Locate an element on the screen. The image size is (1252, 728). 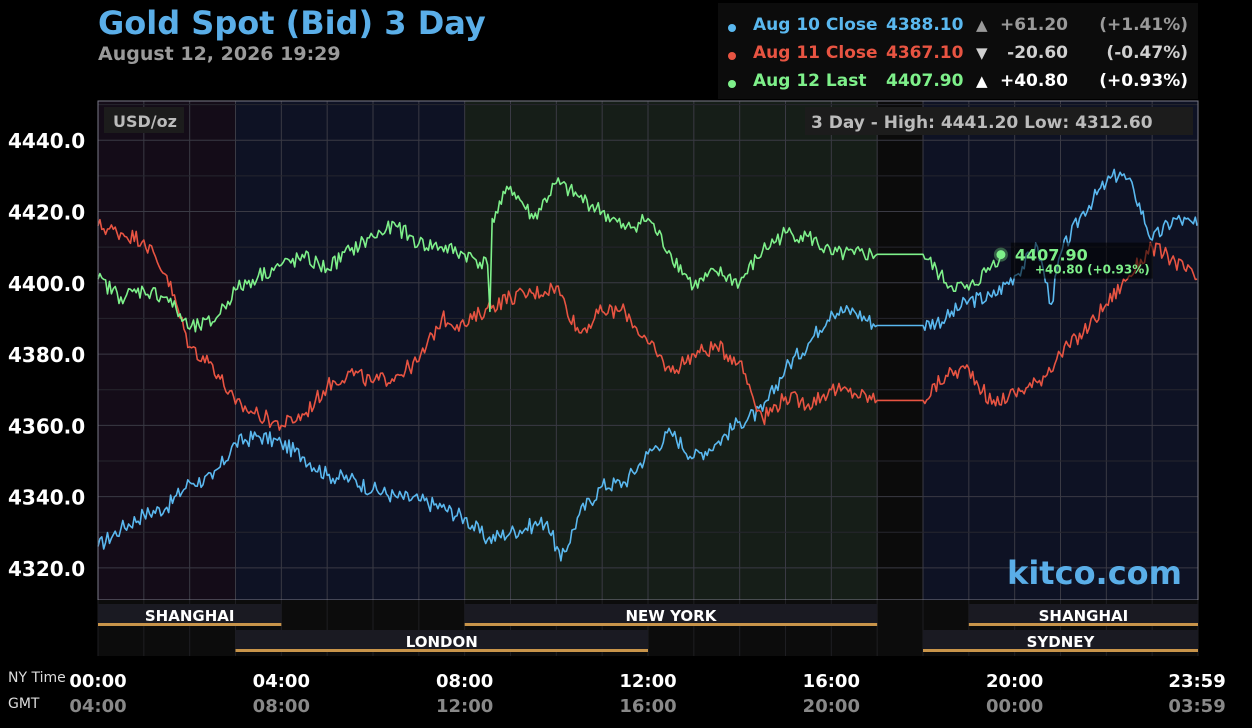
range-box is located at coordinates (999, 121).